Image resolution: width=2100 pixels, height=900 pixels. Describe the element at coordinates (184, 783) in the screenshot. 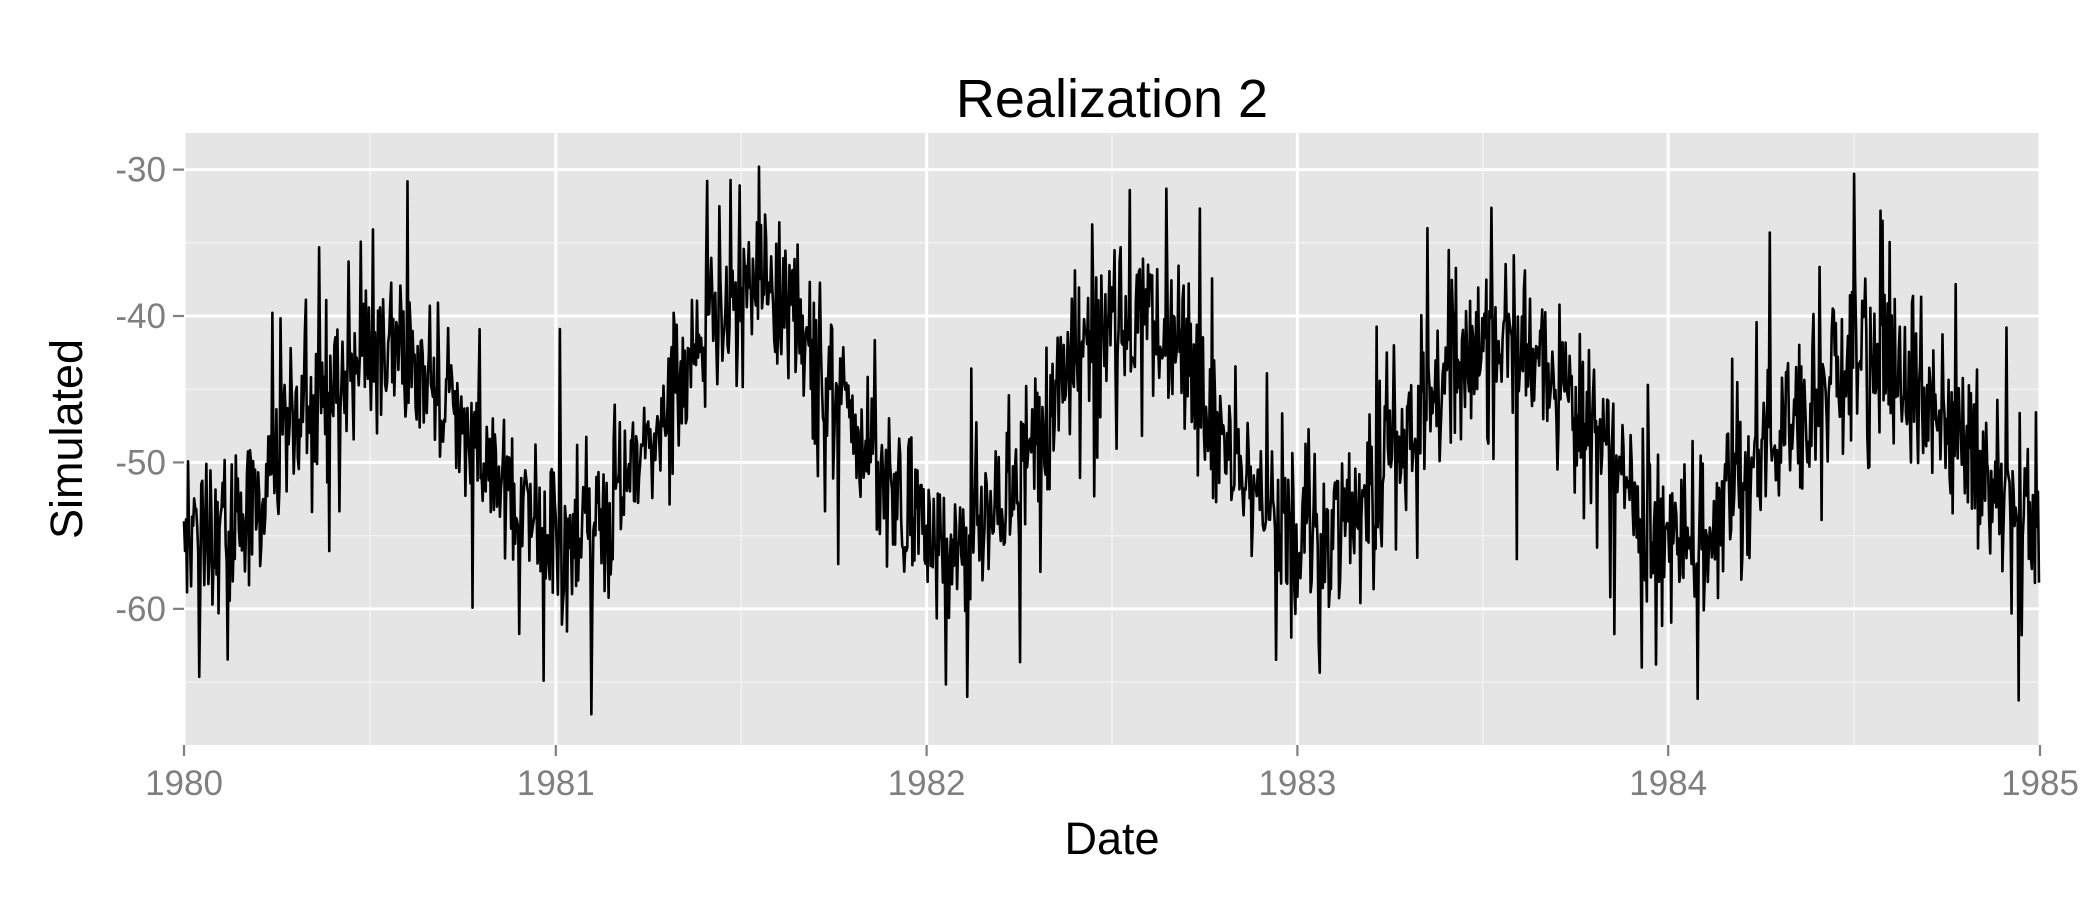

I see `x-tick-label: 1980` at that location.